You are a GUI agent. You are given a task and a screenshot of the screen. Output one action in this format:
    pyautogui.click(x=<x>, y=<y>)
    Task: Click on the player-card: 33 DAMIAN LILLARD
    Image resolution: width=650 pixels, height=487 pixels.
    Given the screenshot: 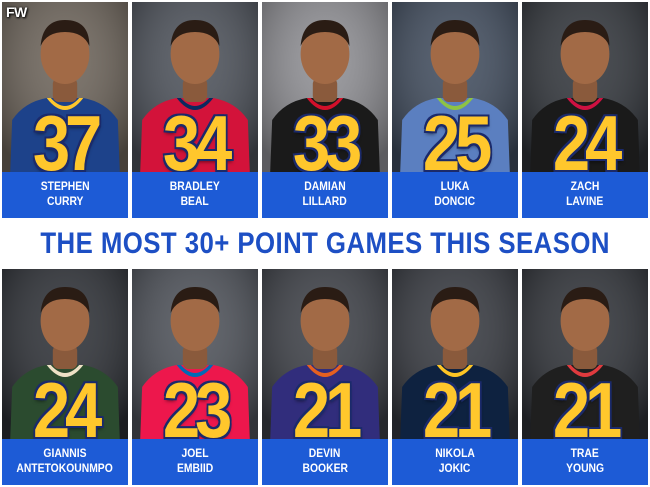 What is the action you would take?
    pyautogui.click(x=325, y=110)
    